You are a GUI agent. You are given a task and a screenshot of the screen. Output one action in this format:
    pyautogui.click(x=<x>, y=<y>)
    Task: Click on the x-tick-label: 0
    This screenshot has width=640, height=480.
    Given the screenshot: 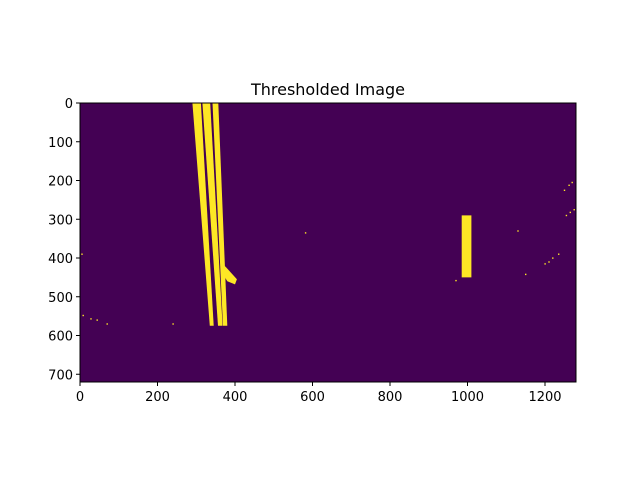 What is the action you would take?
    pyautogui.click(x=80, y=397)
    